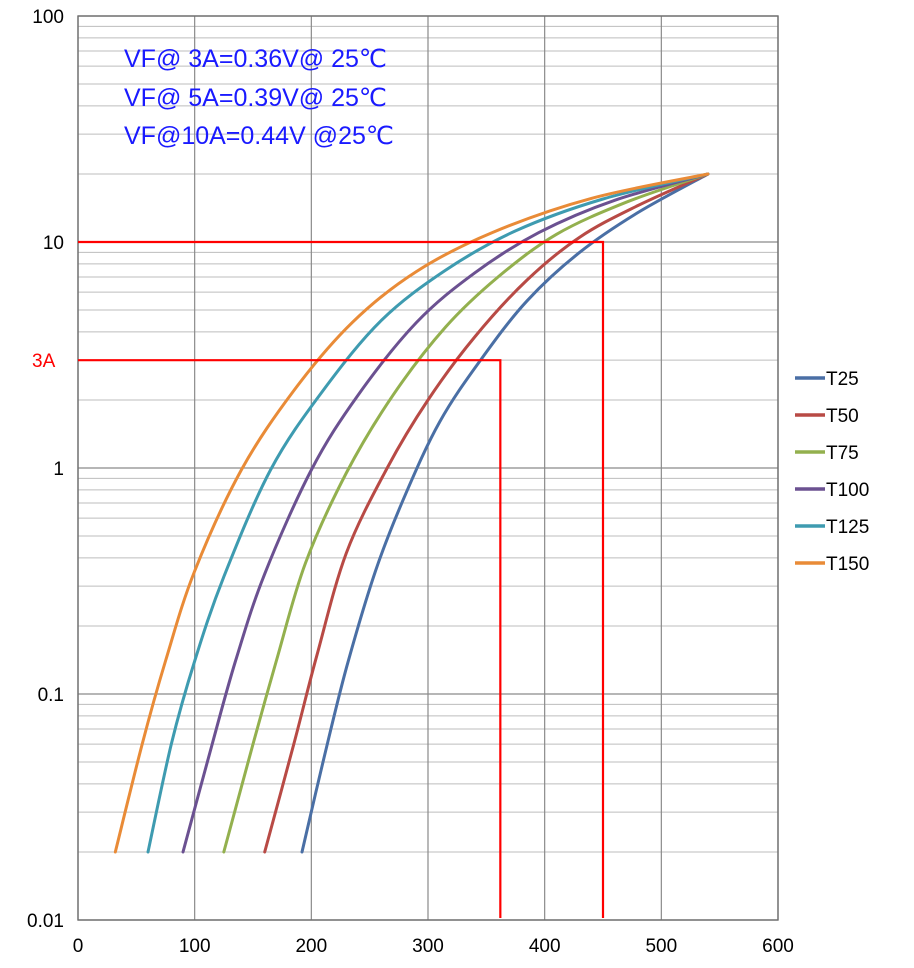 The width and height of the screenshot is (914, 968). I want to click on annotation-5a: VF@ 5A=0.39V@ 25℃, so click(255, 98).